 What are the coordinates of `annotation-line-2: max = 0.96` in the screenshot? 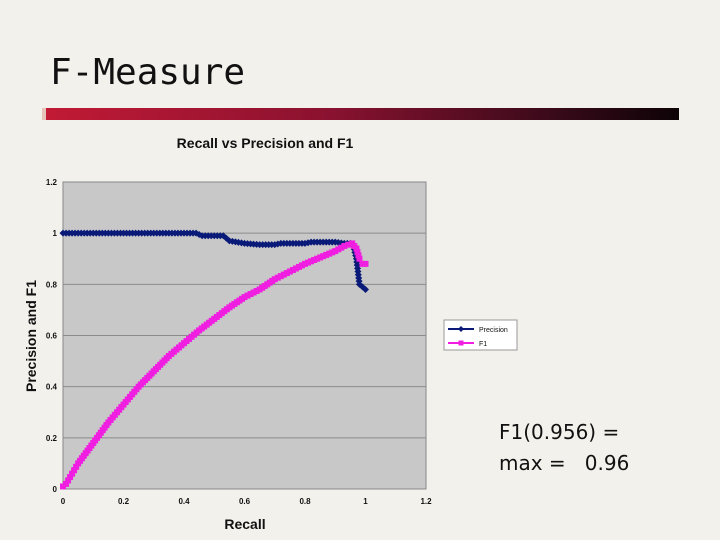 It's located at (564, 463).